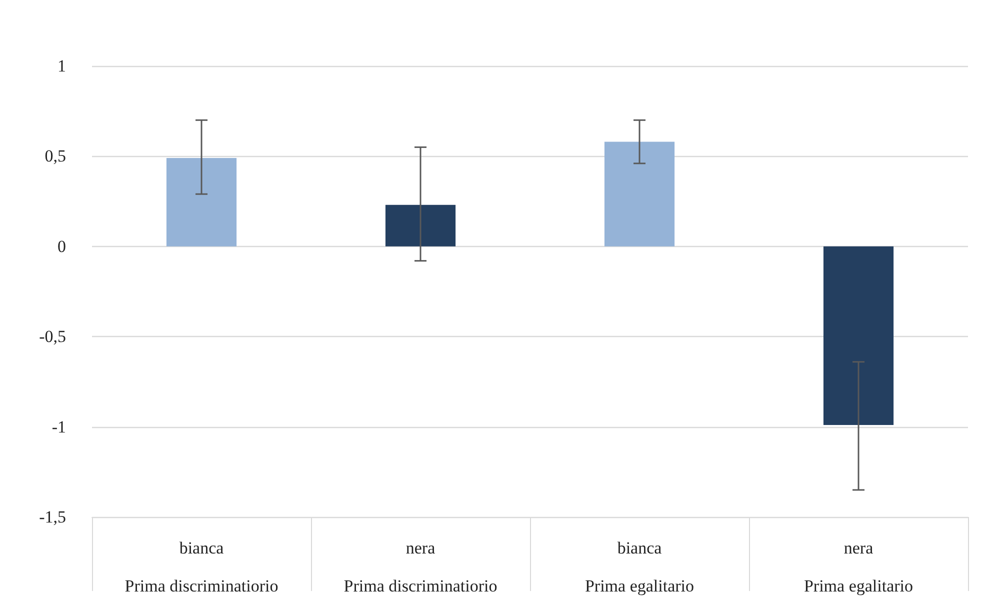 This screenshot has width=982, height=605. What do you see at coordinates (52, 336) in the screenshot?
I see `y-tick-label: -0,5` at bounding box center [52, 336].